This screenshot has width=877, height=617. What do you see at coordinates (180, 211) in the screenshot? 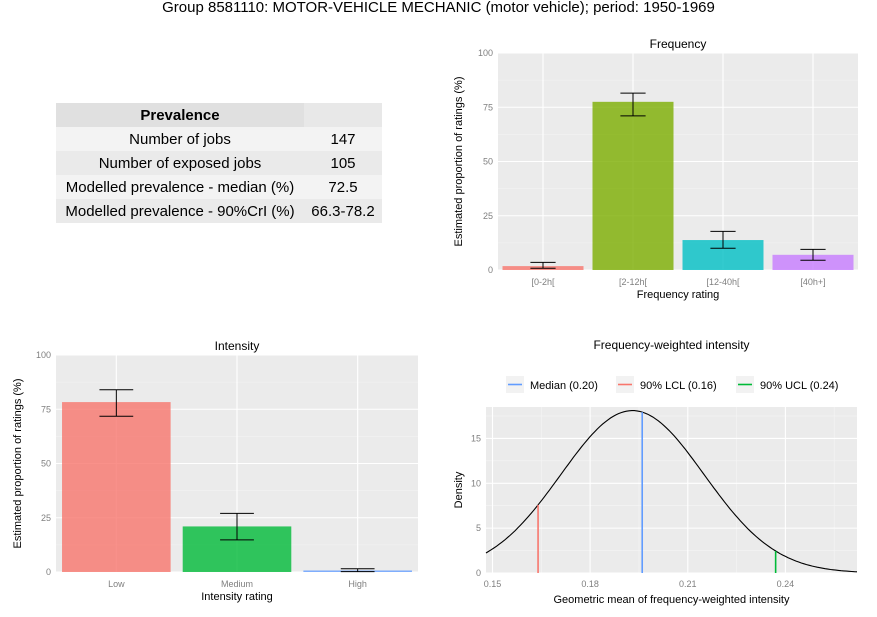
I see `row-label: Modelled prevalence - 90%CrI (%)` at bounding box center [180, 211].